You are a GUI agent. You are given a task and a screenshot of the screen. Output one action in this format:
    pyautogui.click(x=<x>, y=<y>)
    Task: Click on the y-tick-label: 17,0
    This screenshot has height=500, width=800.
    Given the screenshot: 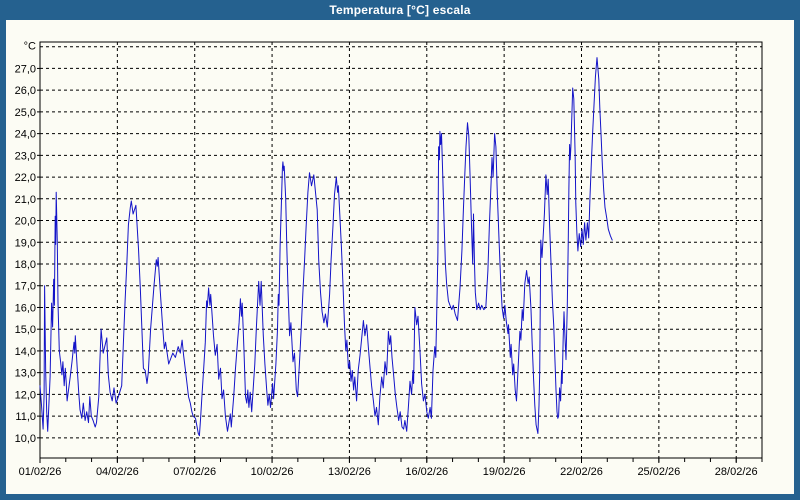 What is the action you would take?
    pyautogui.click(x=25, y=287)
    